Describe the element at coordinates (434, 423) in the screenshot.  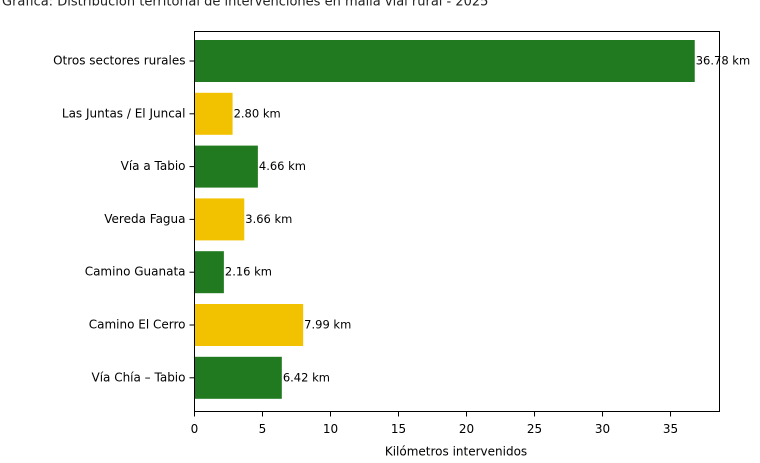
I see `x-axis: 0 5 10 15 20 25 30 35` at that location.